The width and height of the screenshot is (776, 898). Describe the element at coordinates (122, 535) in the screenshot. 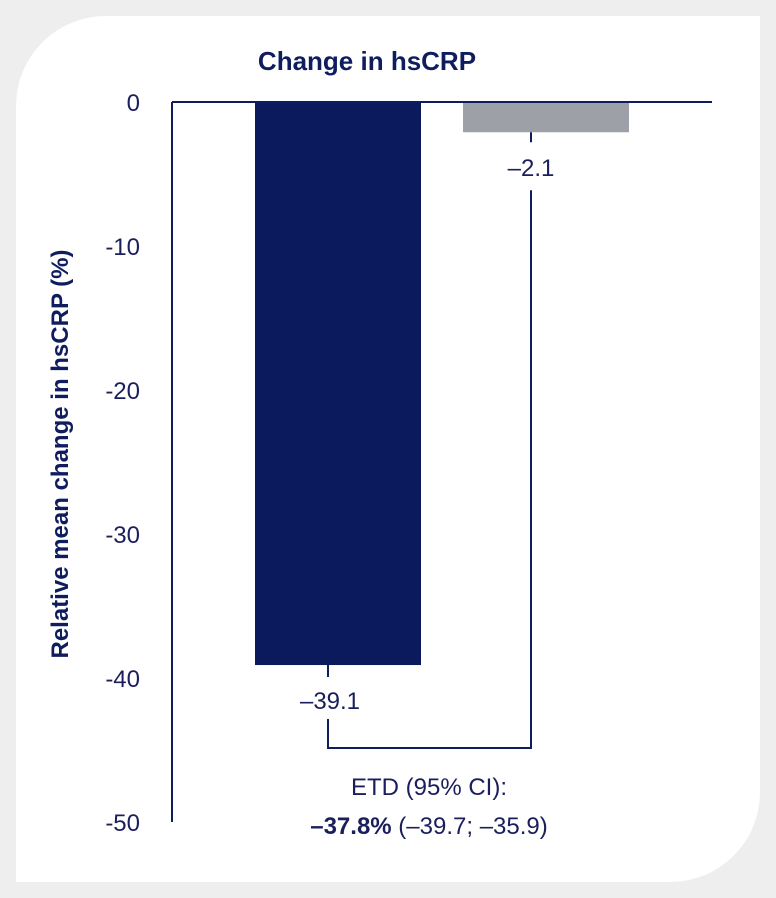

I see `y-tick-label: -30` at that location.